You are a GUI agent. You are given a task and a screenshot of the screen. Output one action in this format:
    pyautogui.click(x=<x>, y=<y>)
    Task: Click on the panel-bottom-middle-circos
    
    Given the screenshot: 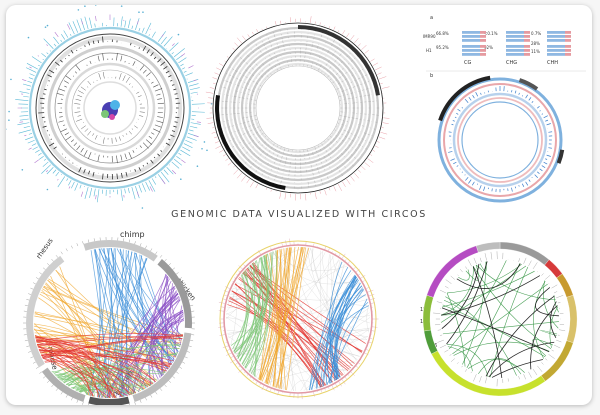 What is the action you would take?
    pyautogui.click(x=298, y=319)
    